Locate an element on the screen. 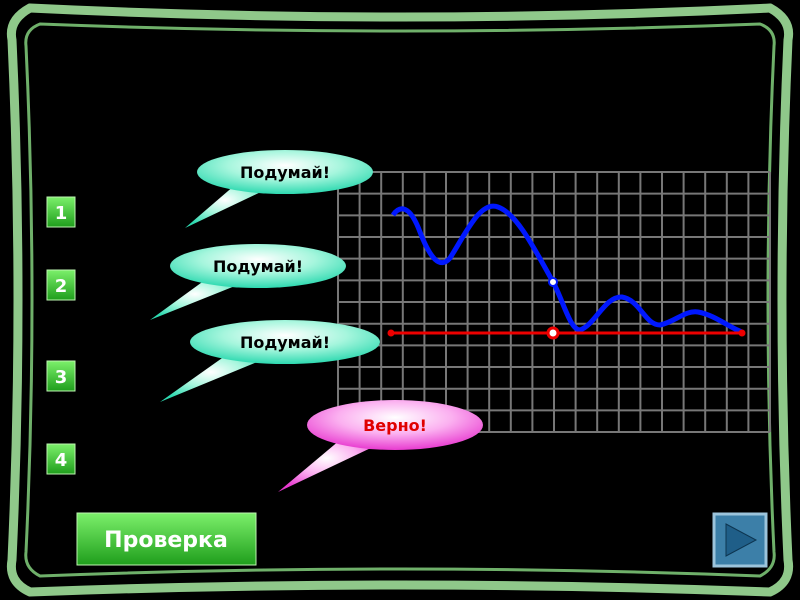 Image resolution: width=800 pixels, height=600 pixels. answer-button: 1 is located at coordinates (61, 212).